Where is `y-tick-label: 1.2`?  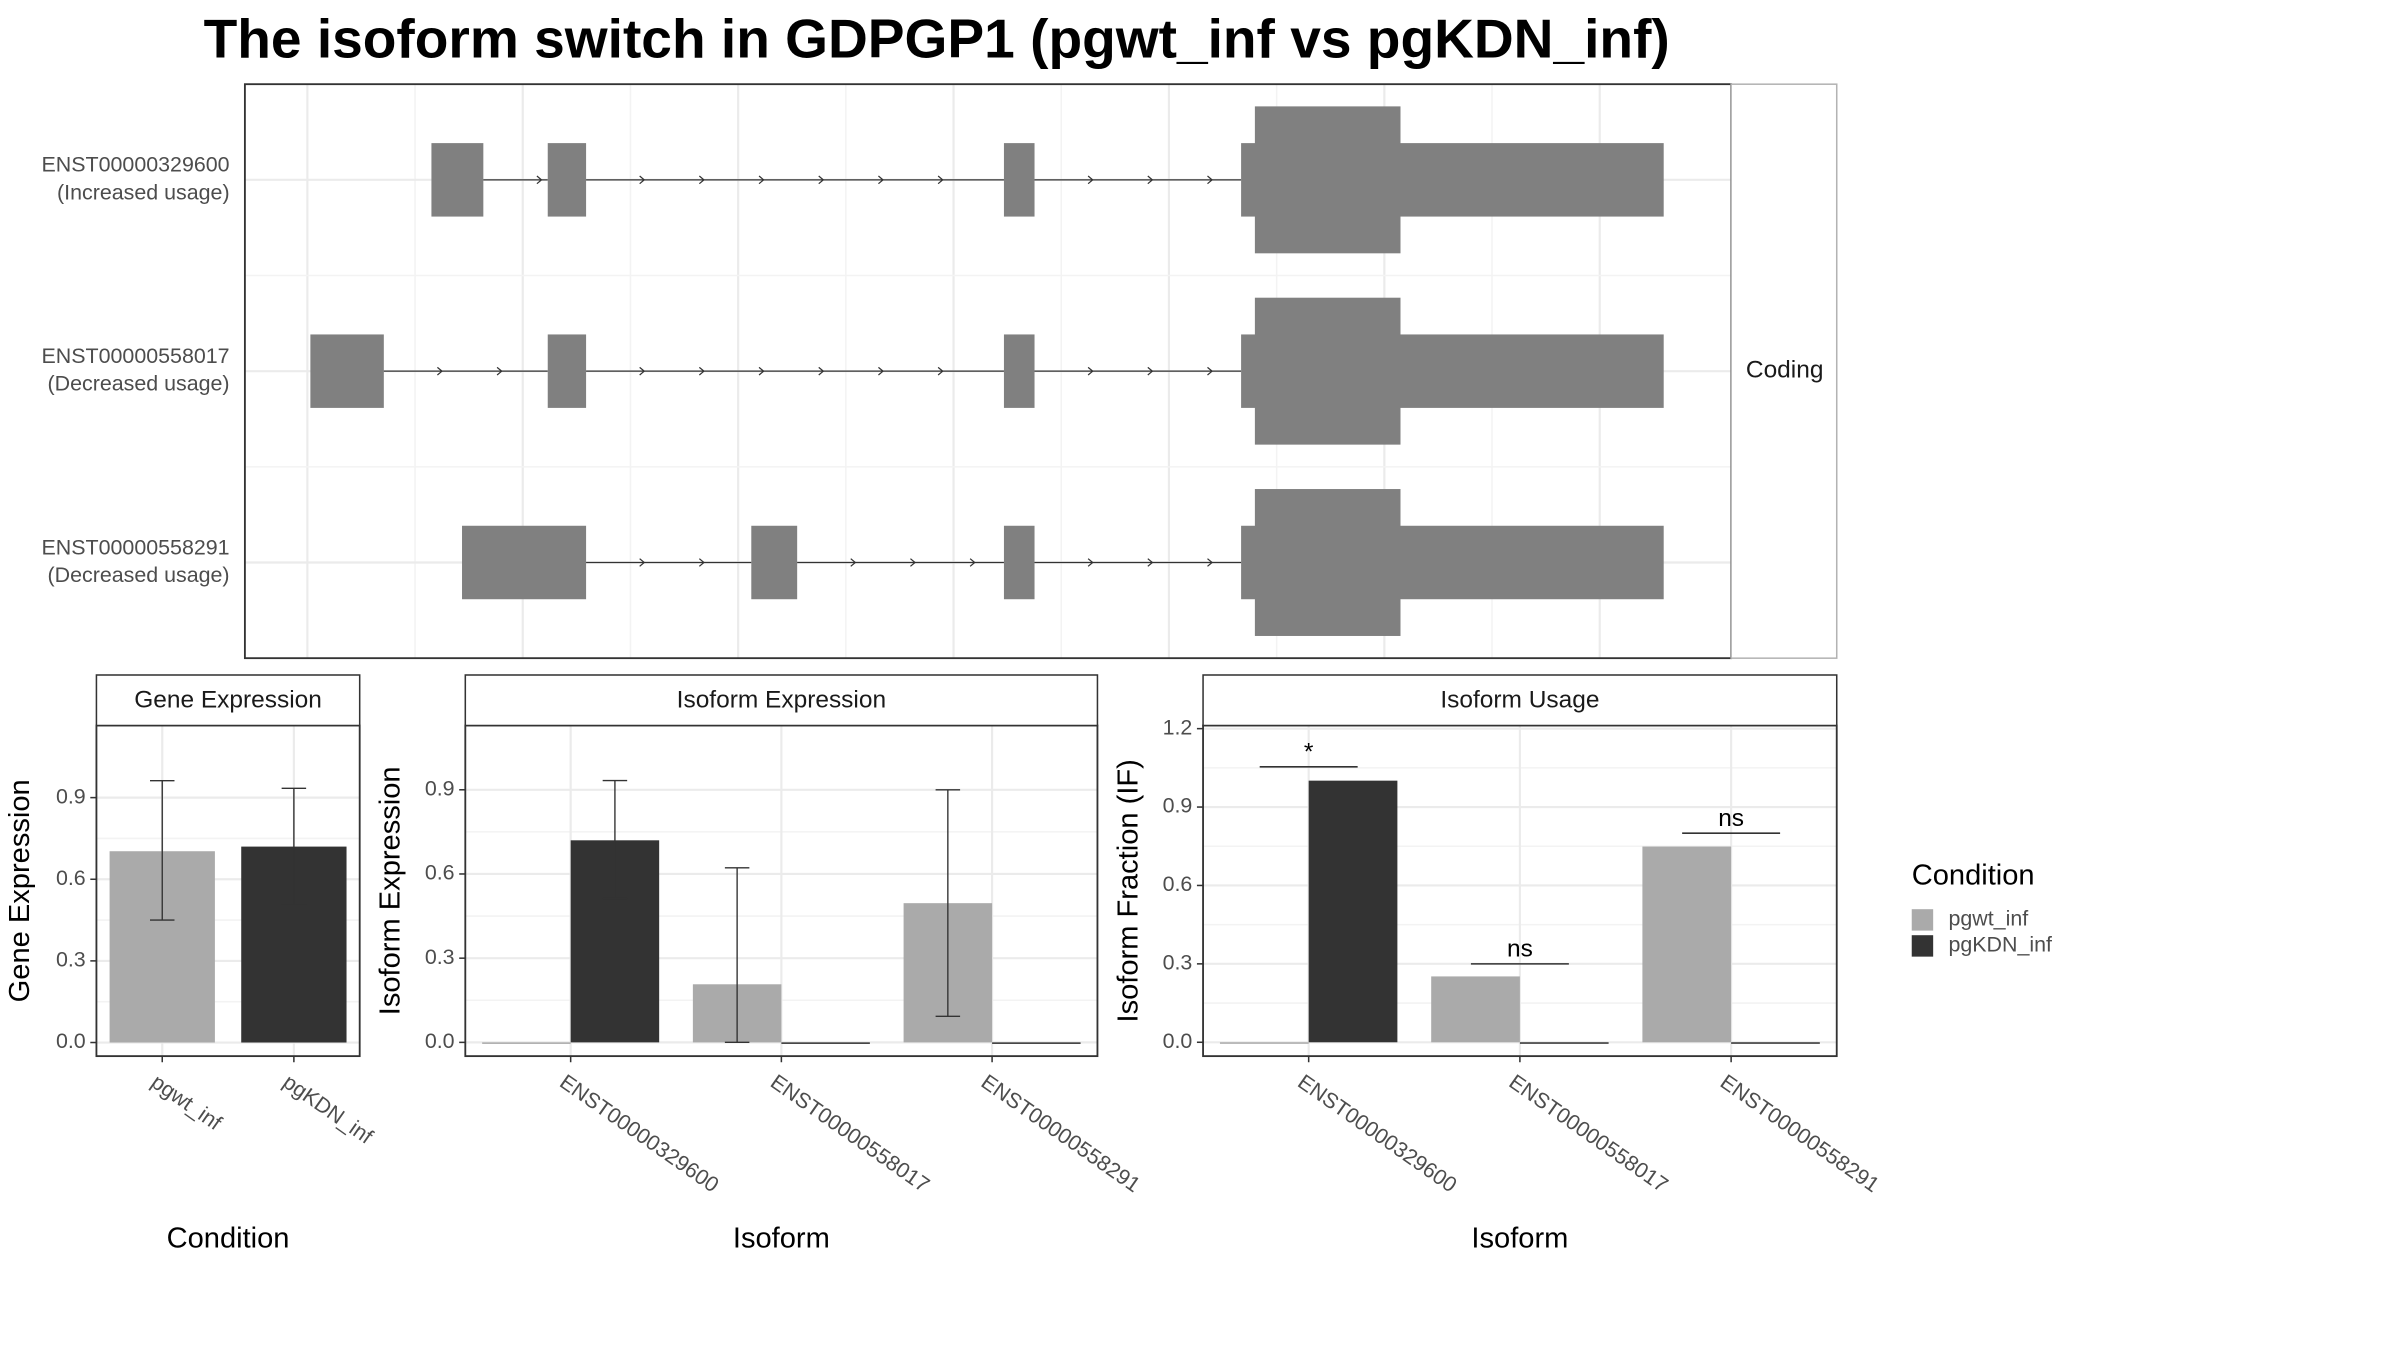 y-tick-label: 1.2 is located at coordinates (1178, 727).